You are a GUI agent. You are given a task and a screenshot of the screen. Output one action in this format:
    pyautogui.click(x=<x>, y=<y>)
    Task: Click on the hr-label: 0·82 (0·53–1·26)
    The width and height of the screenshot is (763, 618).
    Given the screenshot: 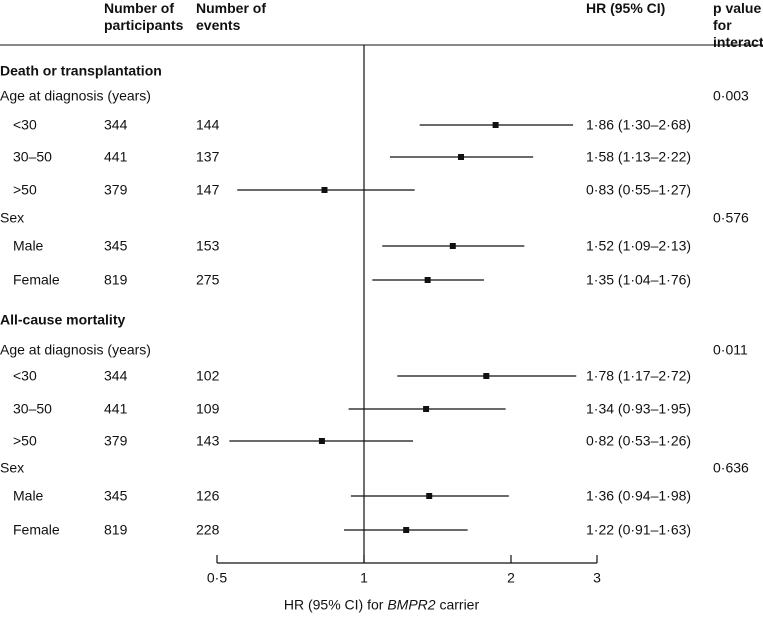 What is the action you would take?
    pyautogui.click(x=639, y=440)
    